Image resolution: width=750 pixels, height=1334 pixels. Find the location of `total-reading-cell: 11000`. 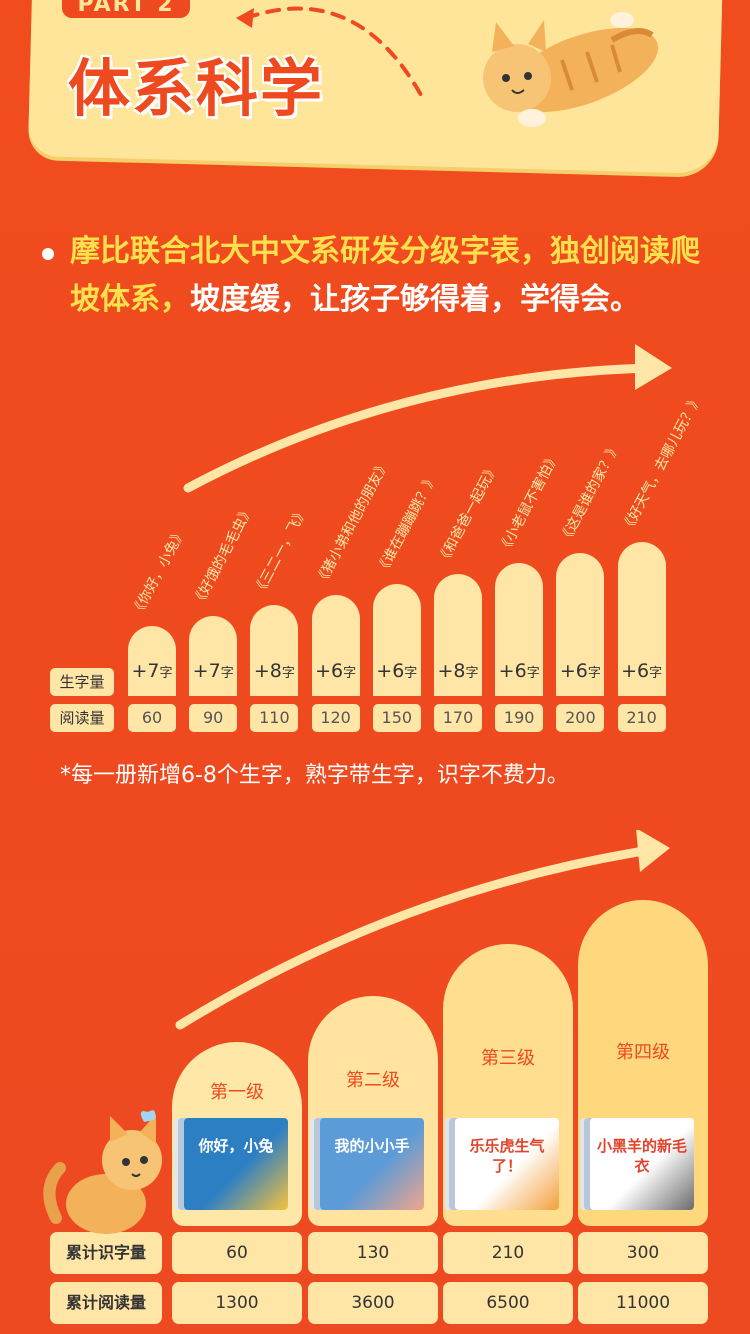

total-reading-cell: 11000 is located at coordinates (643, 1303).